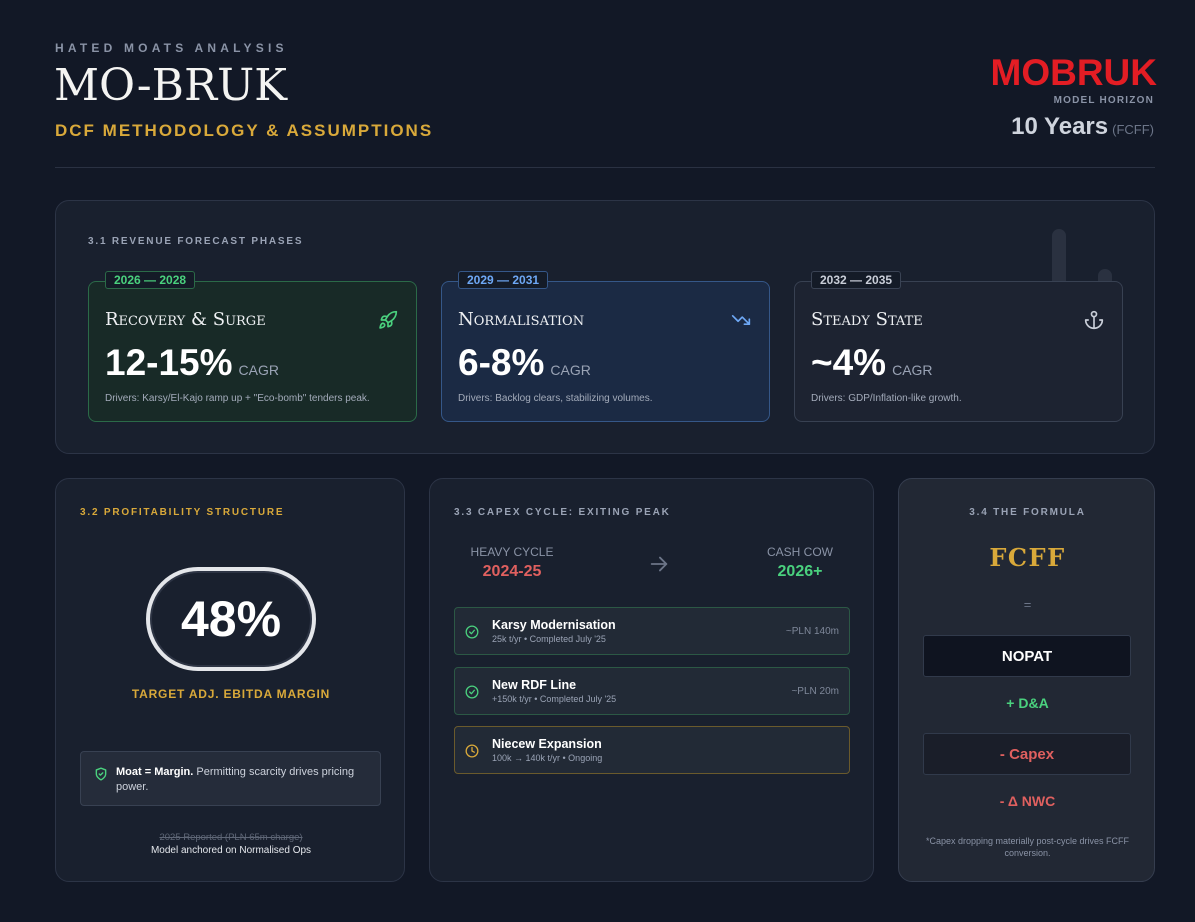 The width and height of the screenshot is (1195, 922). I want to click on project-name: Niecew Expansion, so click(547, 744).